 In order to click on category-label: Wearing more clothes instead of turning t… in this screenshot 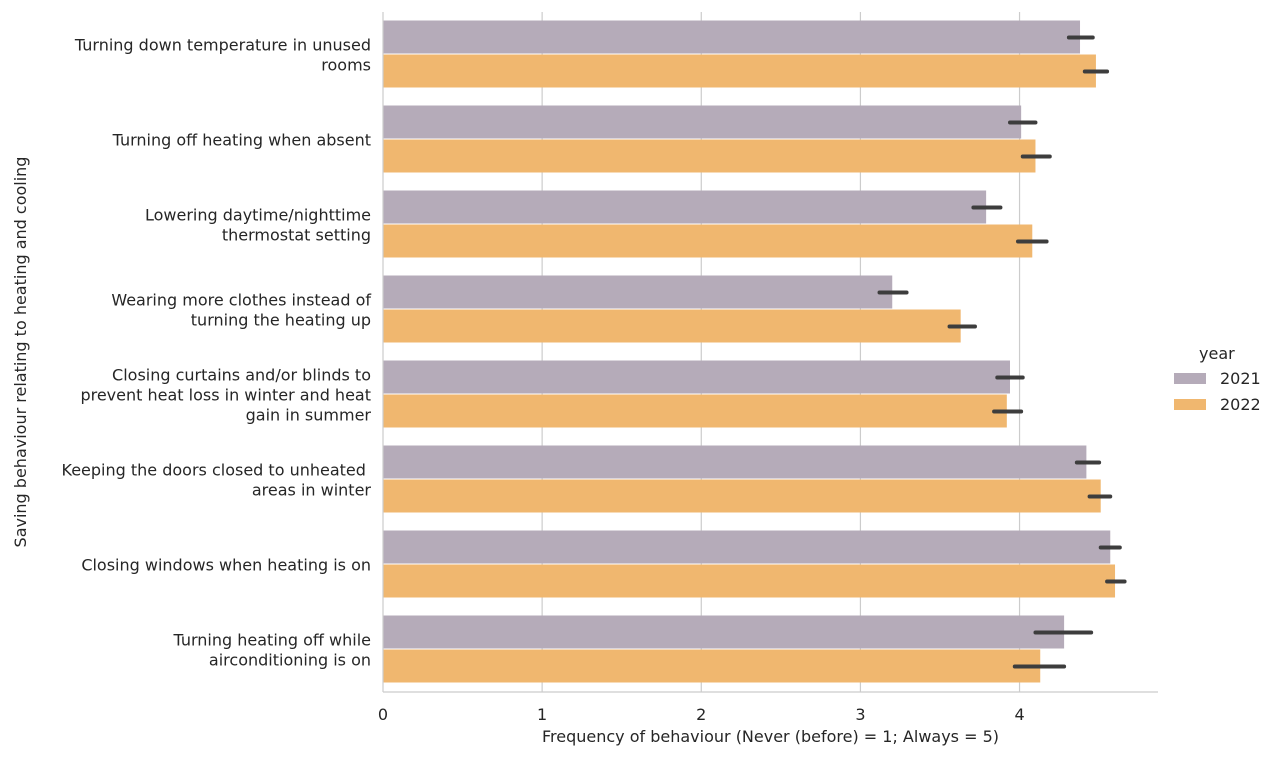, I will do `click(241, 310)`.